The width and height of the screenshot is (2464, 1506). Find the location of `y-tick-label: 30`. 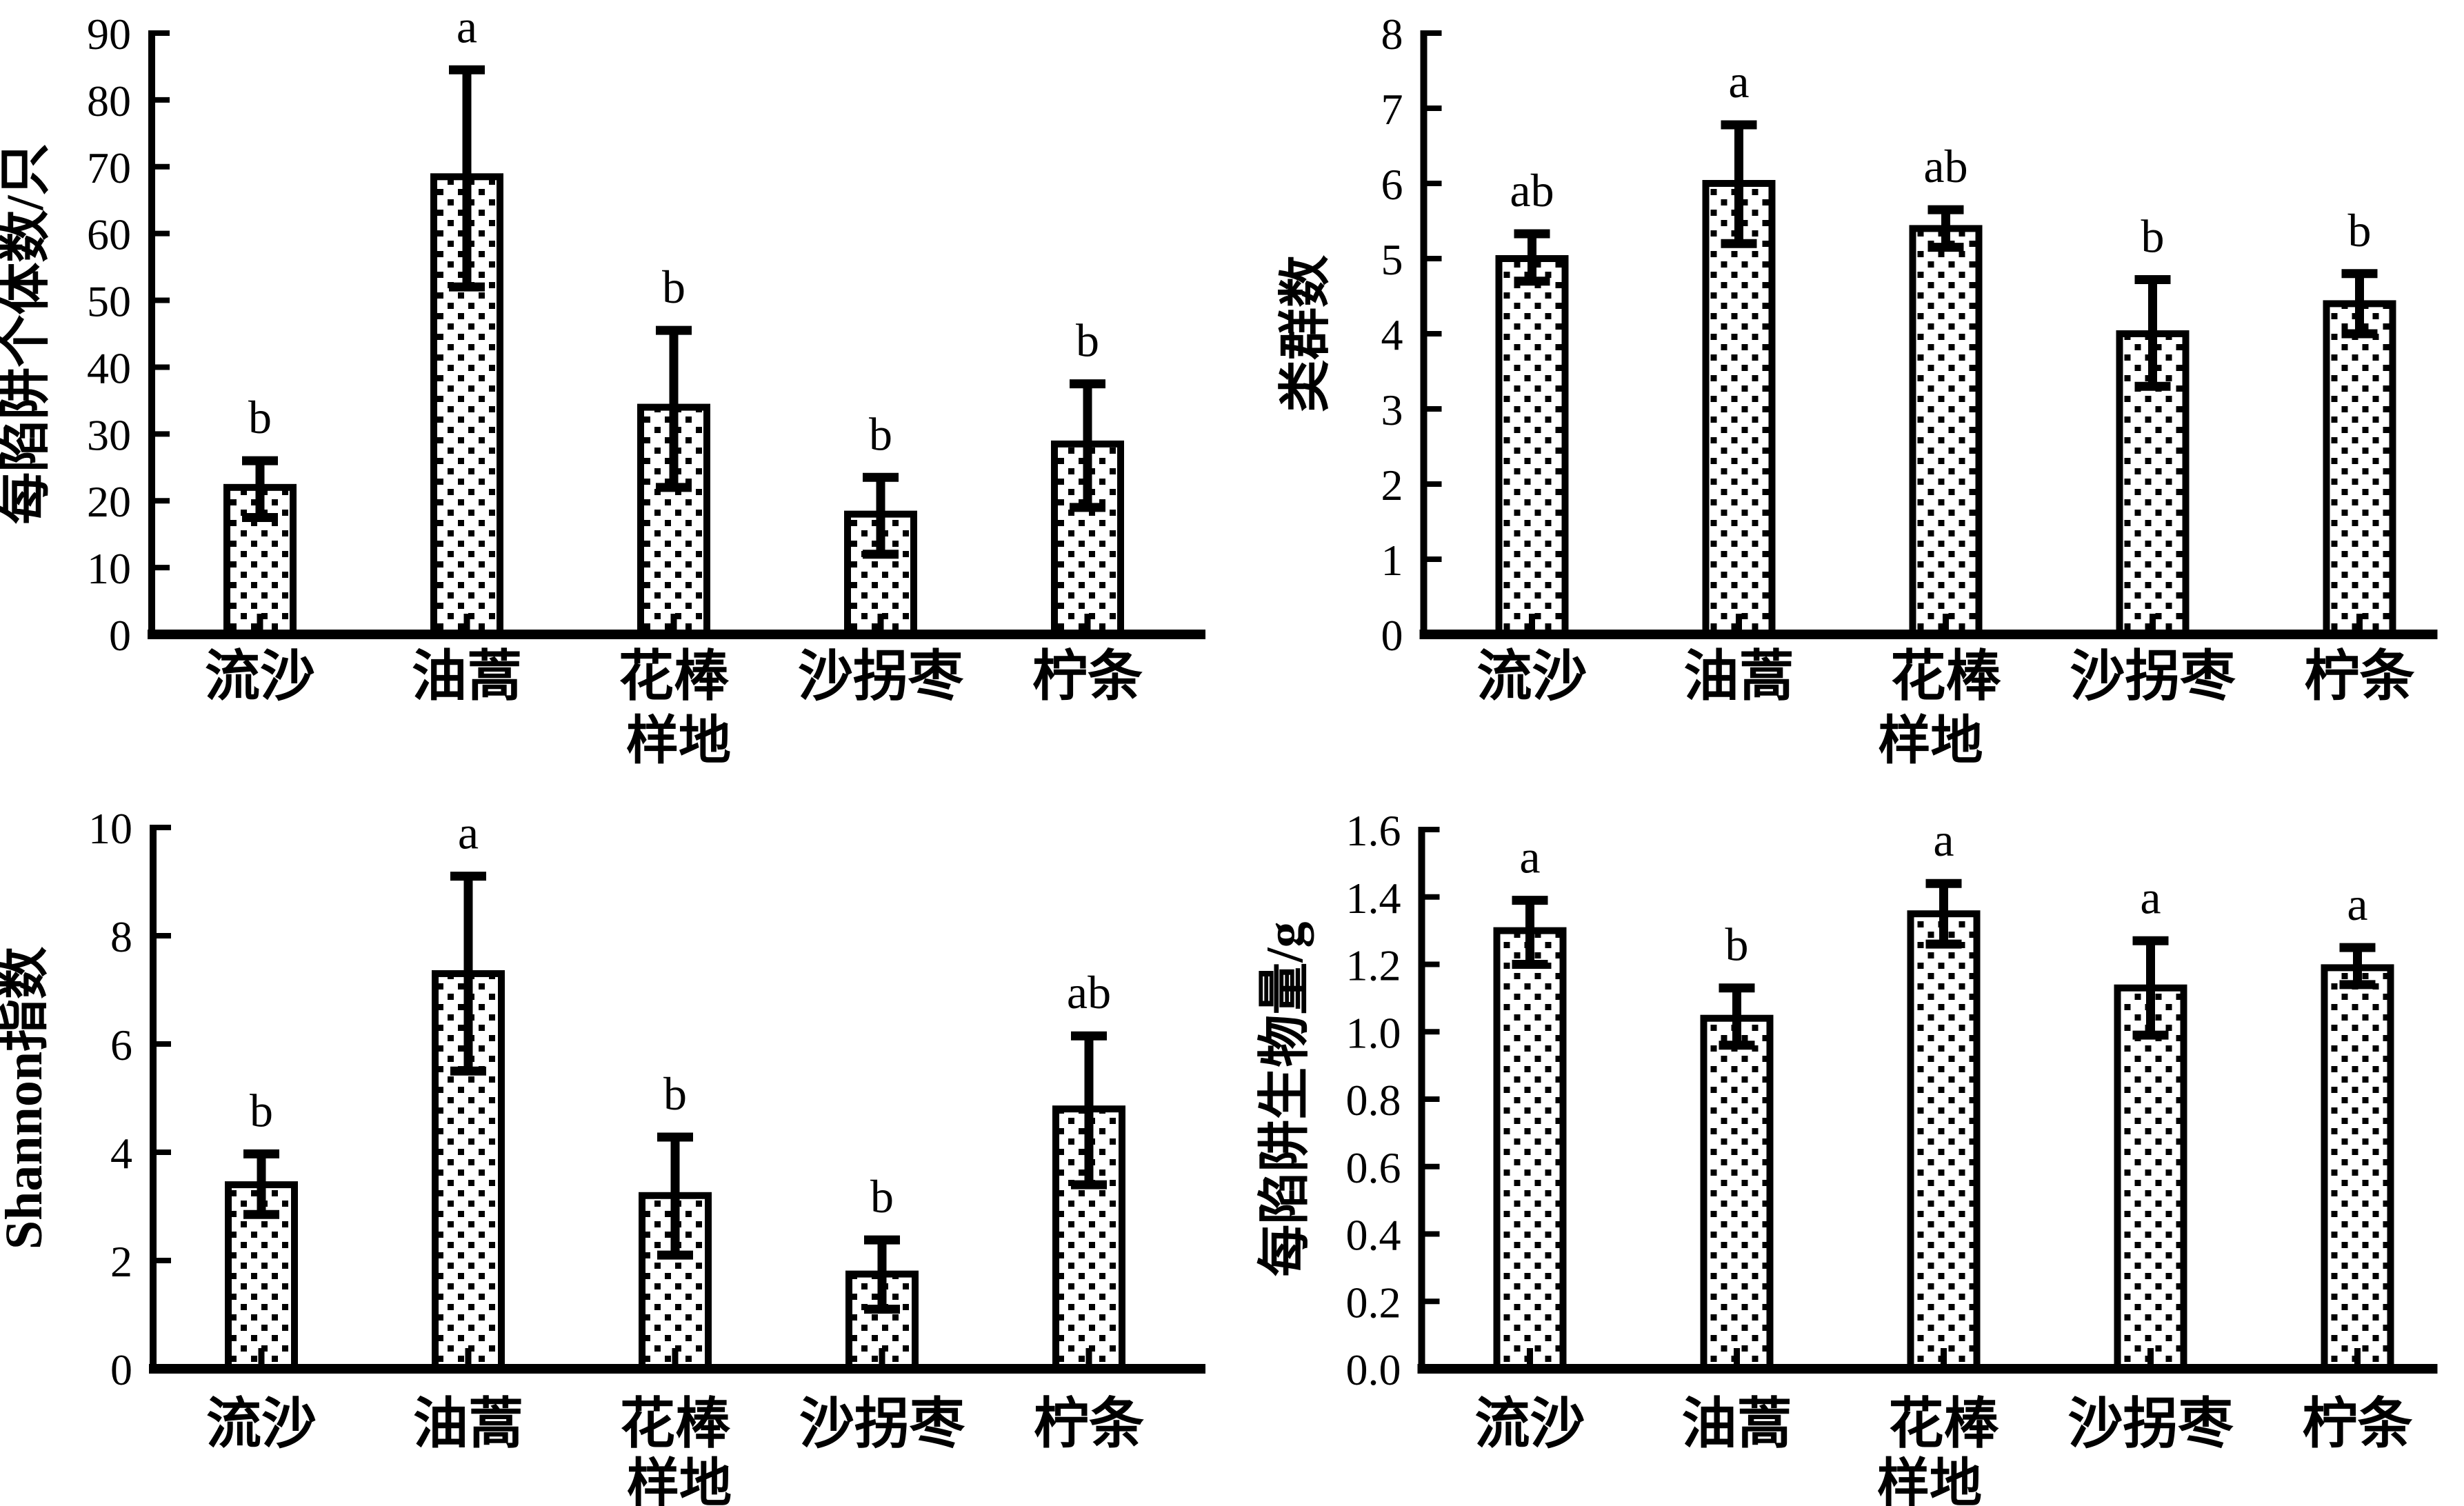

y-tick-label: 30 is located at coordinates (109, 434).